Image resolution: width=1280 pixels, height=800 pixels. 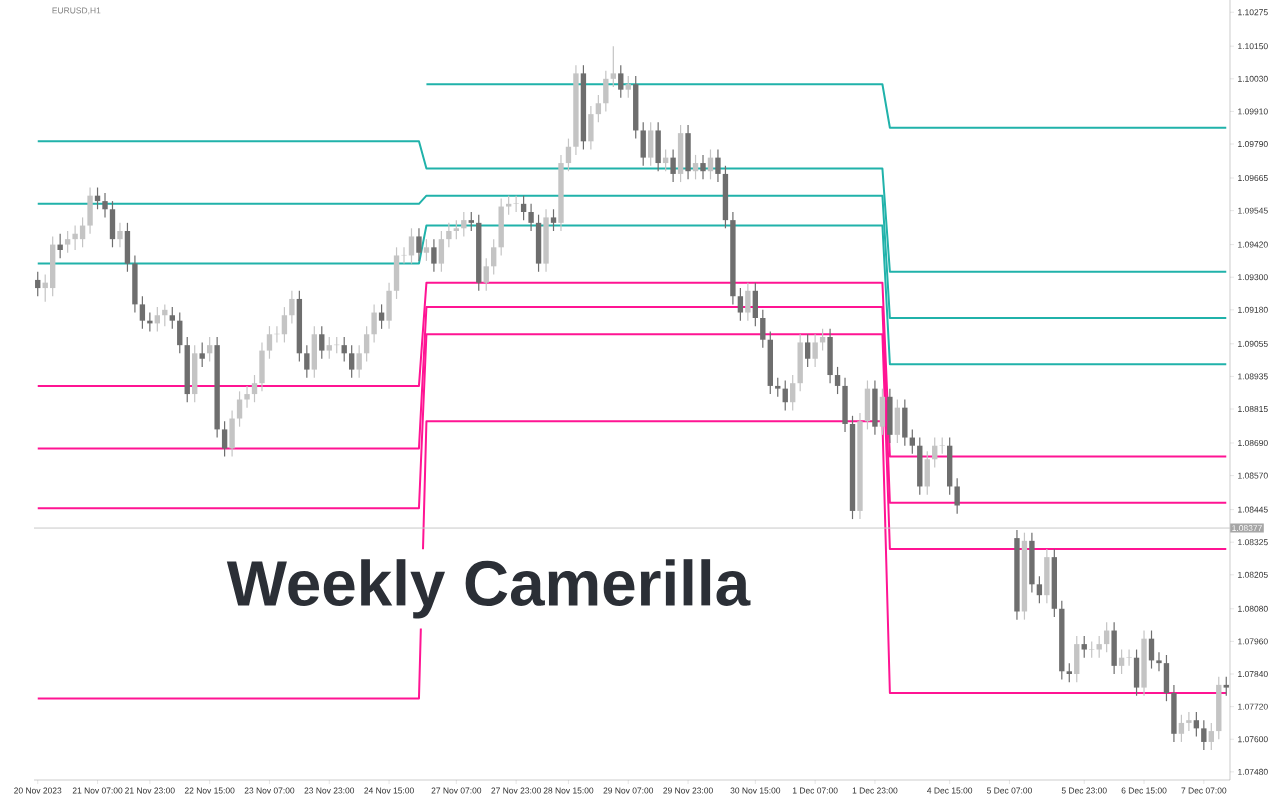 I want to click on ref-line-label: 1.08377, so click(x=1247, y=528).